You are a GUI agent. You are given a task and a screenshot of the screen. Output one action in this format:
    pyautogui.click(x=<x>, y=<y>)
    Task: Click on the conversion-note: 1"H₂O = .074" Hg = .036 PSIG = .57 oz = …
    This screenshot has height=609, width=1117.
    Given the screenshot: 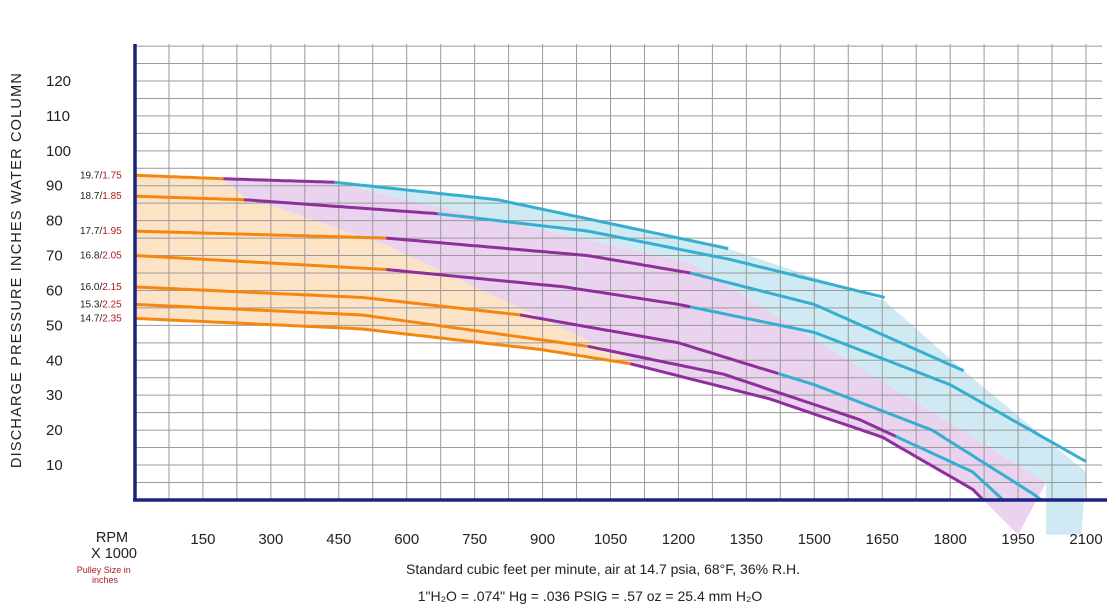 What is the action you would take?
    pyautogui.click(x=590, y=596)
    